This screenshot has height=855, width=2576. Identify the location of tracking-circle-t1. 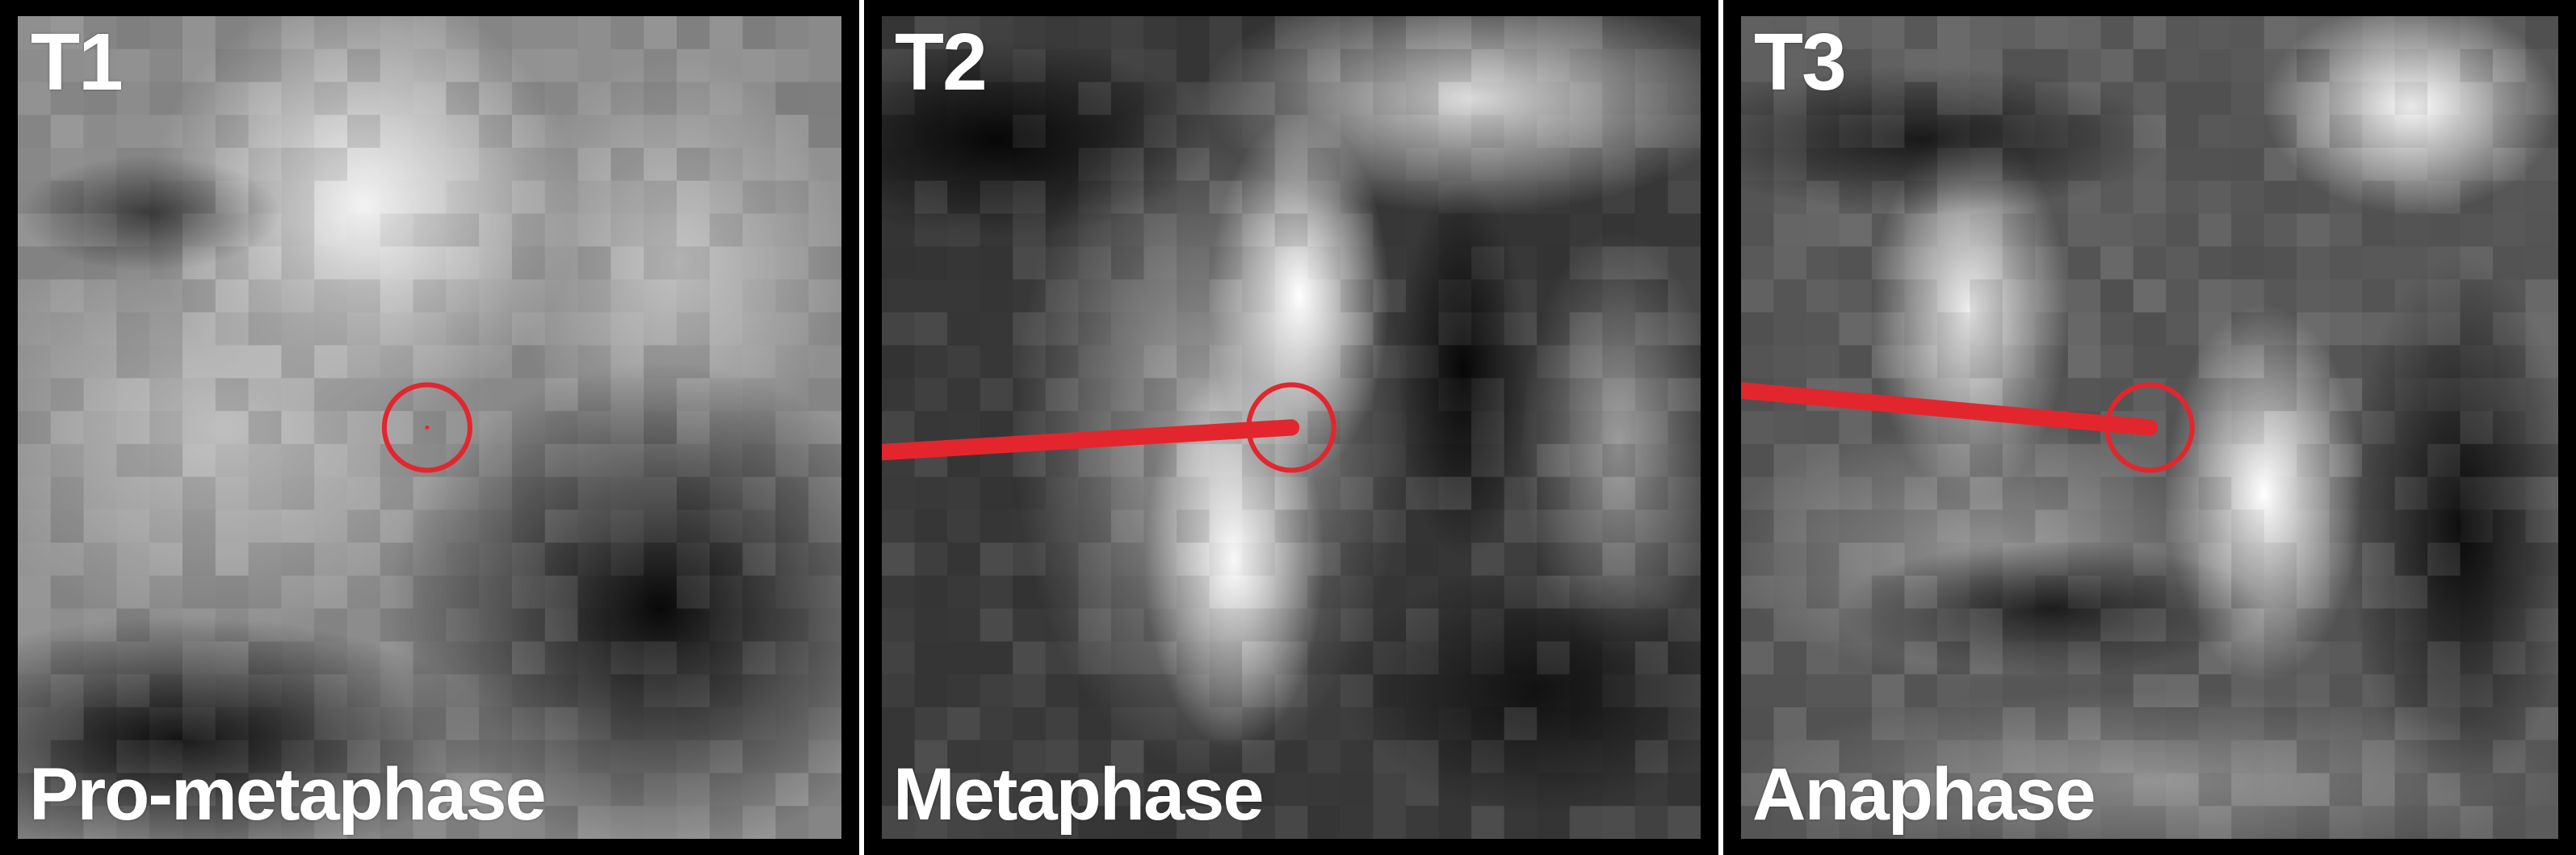
(427, 427).